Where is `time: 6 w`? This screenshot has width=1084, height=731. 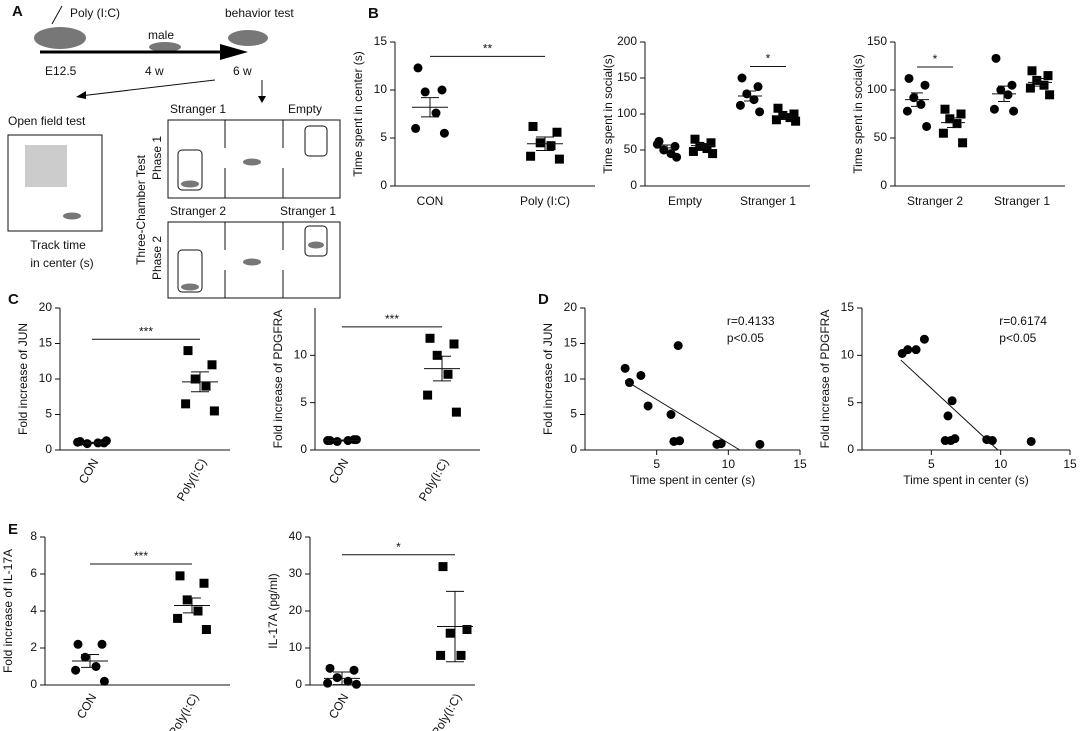
time: 6 w is located at coordinates (242, 71).